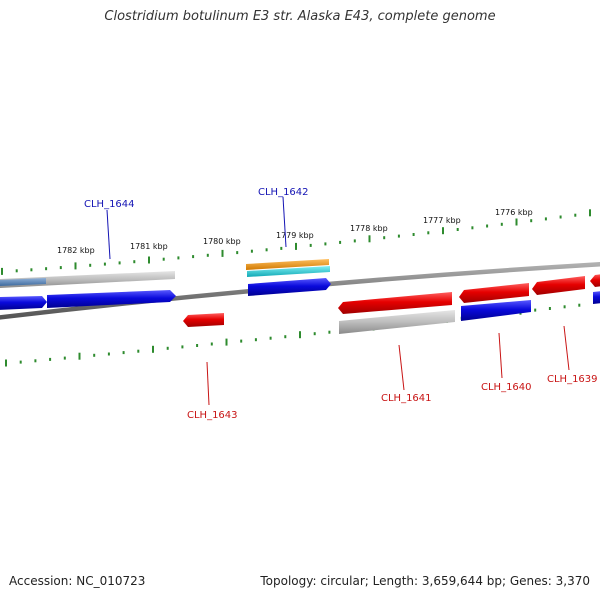  What do you see at coordinates (77, 581) in the screenshot?
I see `accession-text: Accession: NC_010723` at bounding box center [77, 581].